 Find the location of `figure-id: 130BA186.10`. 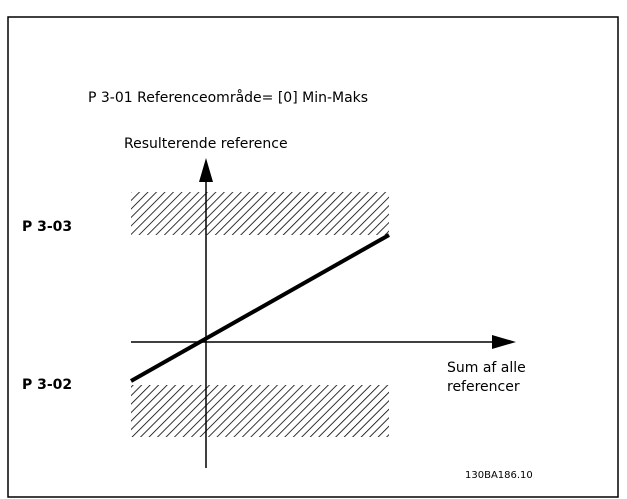

figure-id: 130BA186.10 is located at coordinates (499, 475).